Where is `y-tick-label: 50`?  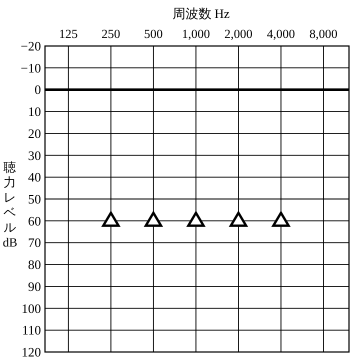 y-tick-label: 50 is located at coordinates (34, 199).